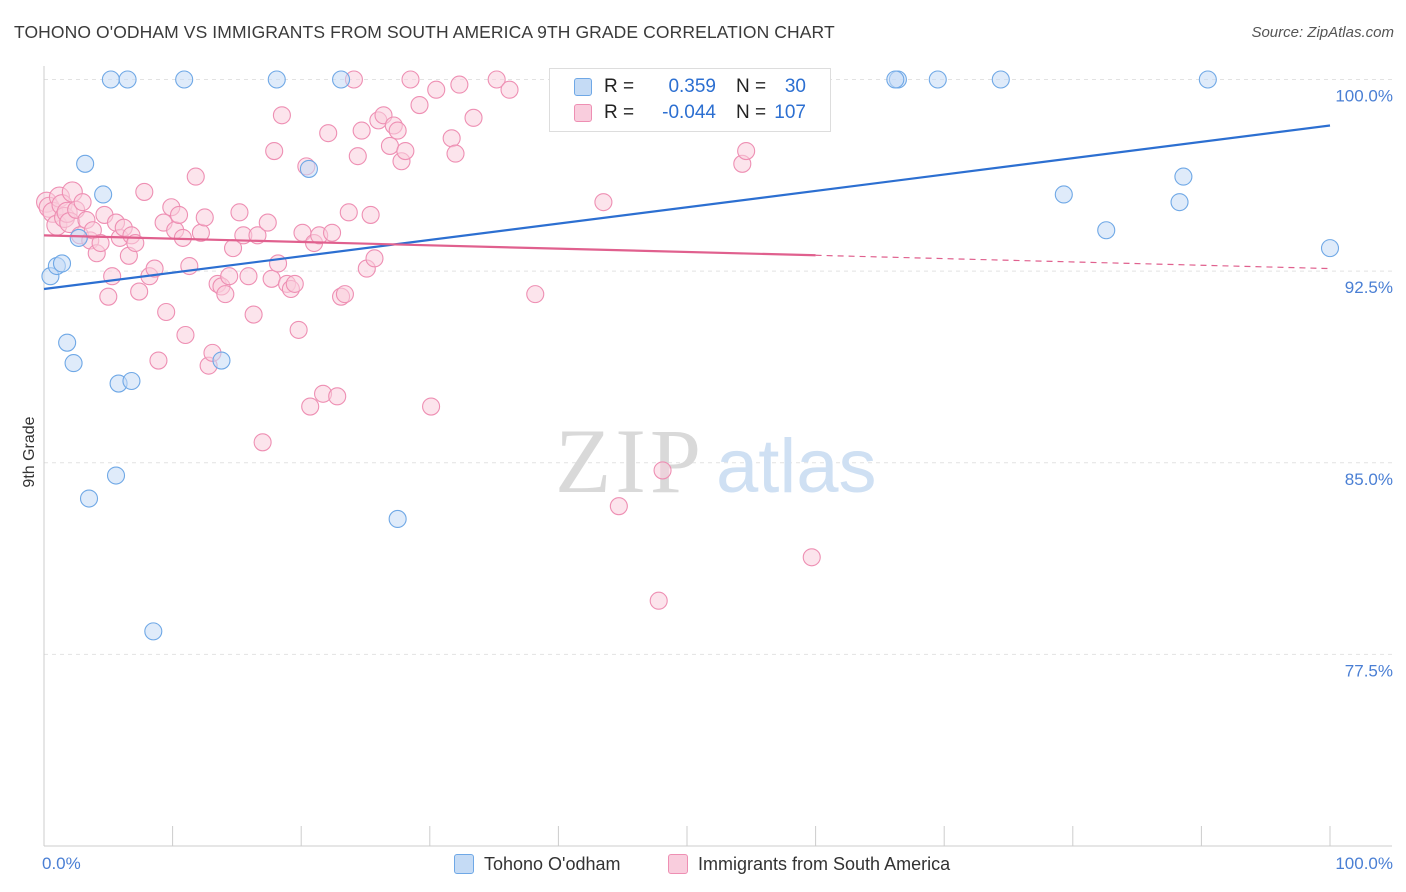 The width and height of the screenshot is (1406, 892). What do you see at coordinates (29, 452) in the screenshot?
I see `y-axis-label: 9th Grade` at bounding box center [29, 452].